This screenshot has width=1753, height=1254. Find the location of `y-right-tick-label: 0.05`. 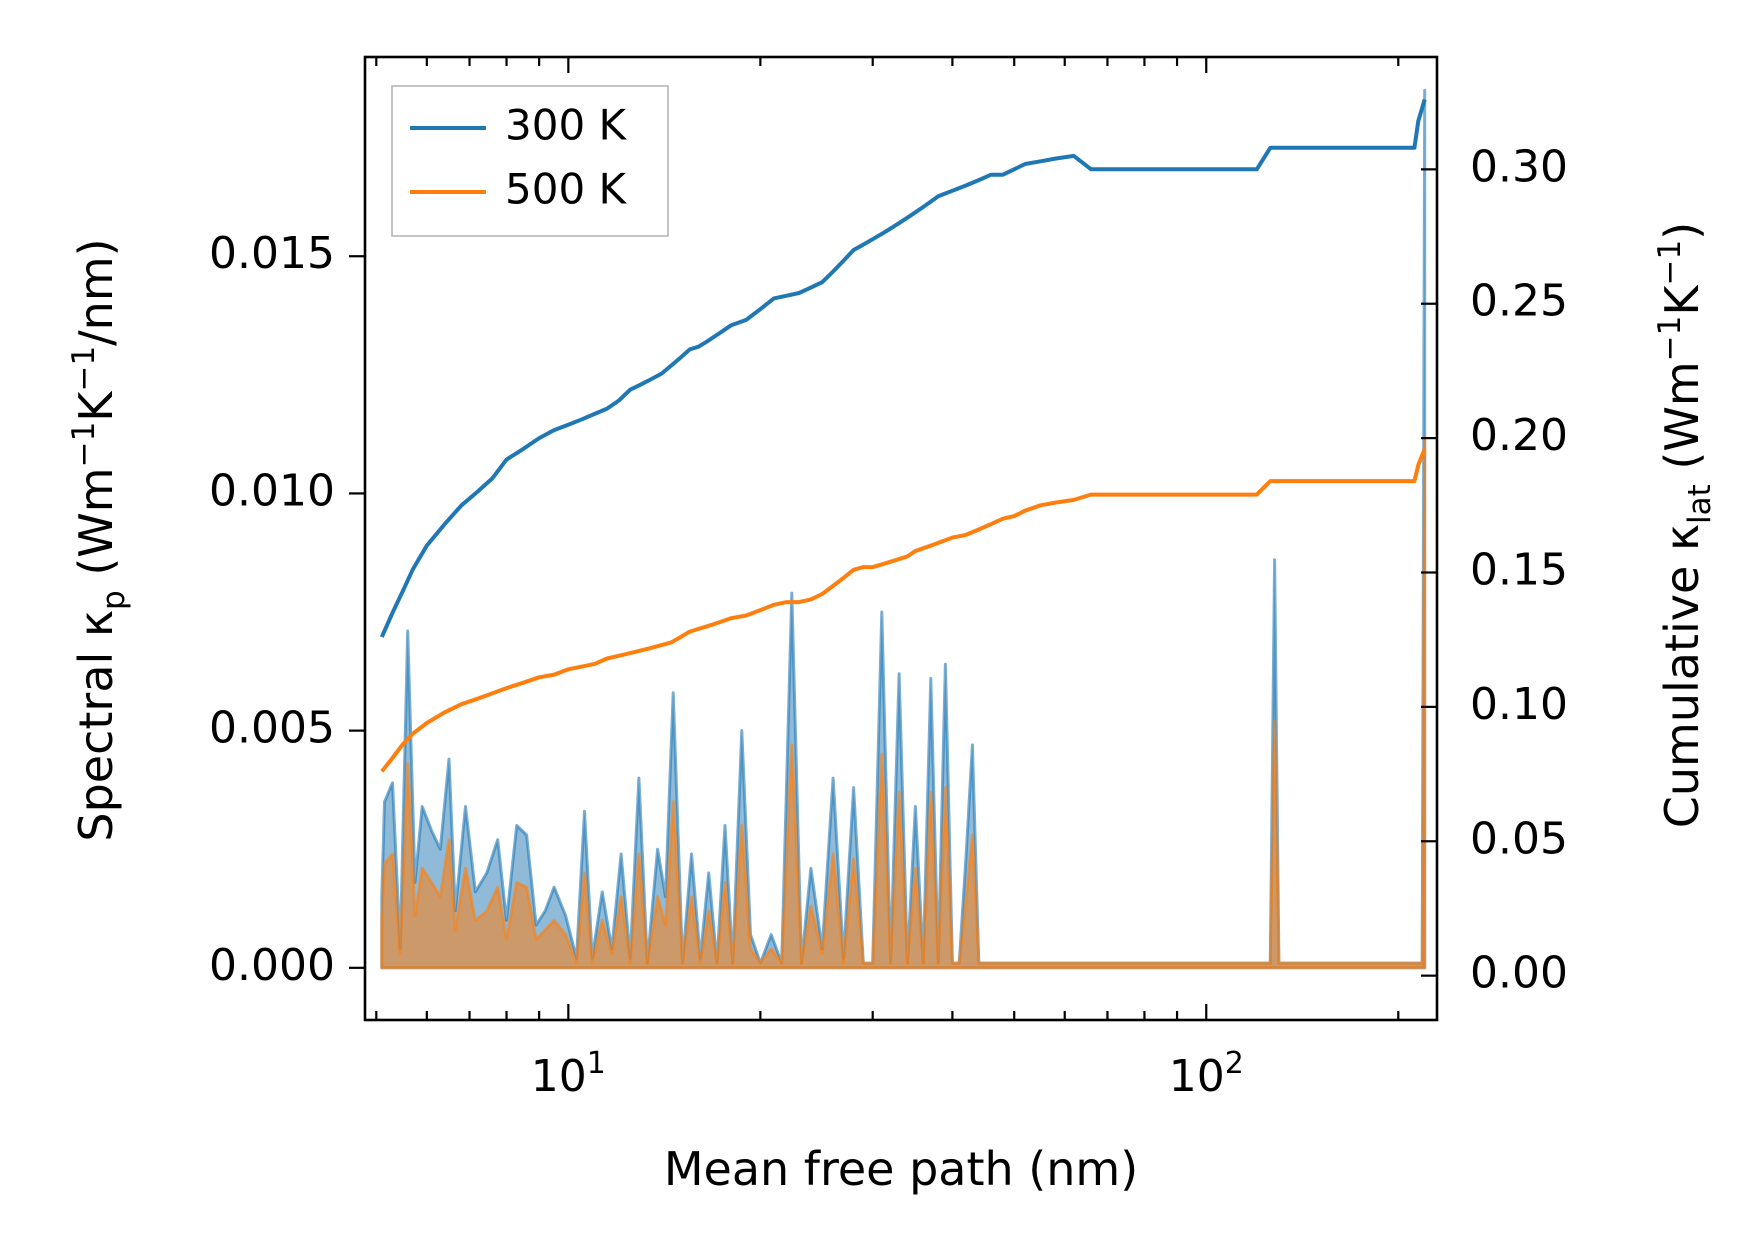

y-right-tick-label: 0.05 is located at coordinates (1519, 838).